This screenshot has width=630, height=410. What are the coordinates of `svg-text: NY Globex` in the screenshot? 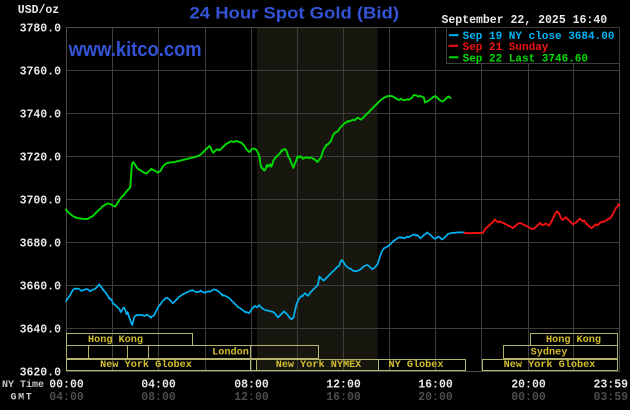 It's located at (415, 365).